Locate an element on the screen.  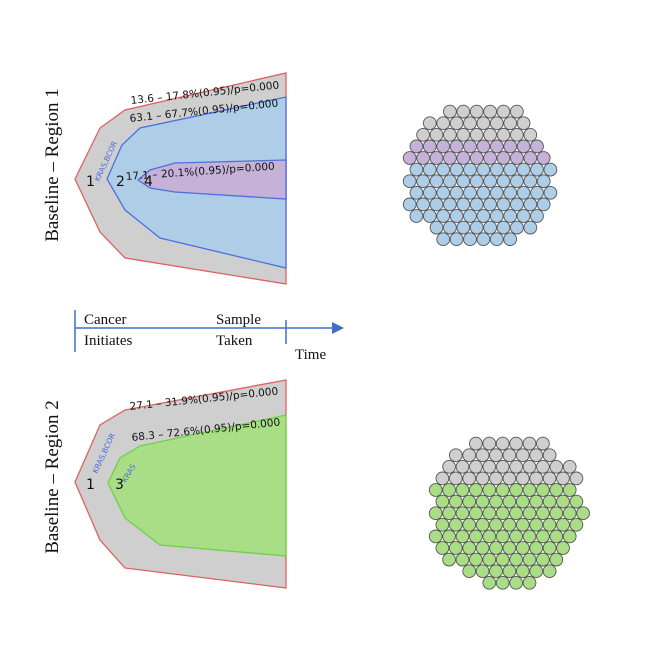
side-label-region-2: Baseline – Region 2 is located at coordinates (52, 477).